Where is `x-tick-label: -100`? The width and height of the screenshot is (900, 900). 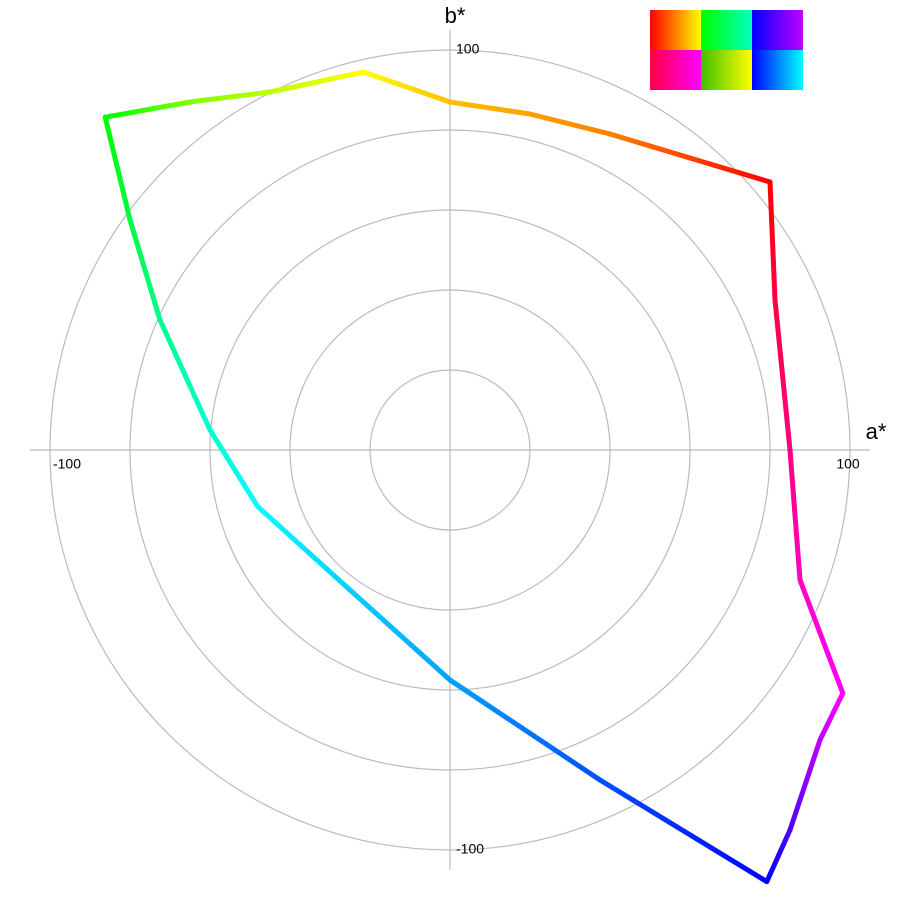
x-tick-label: -100 is located at coordinates (67, 464).